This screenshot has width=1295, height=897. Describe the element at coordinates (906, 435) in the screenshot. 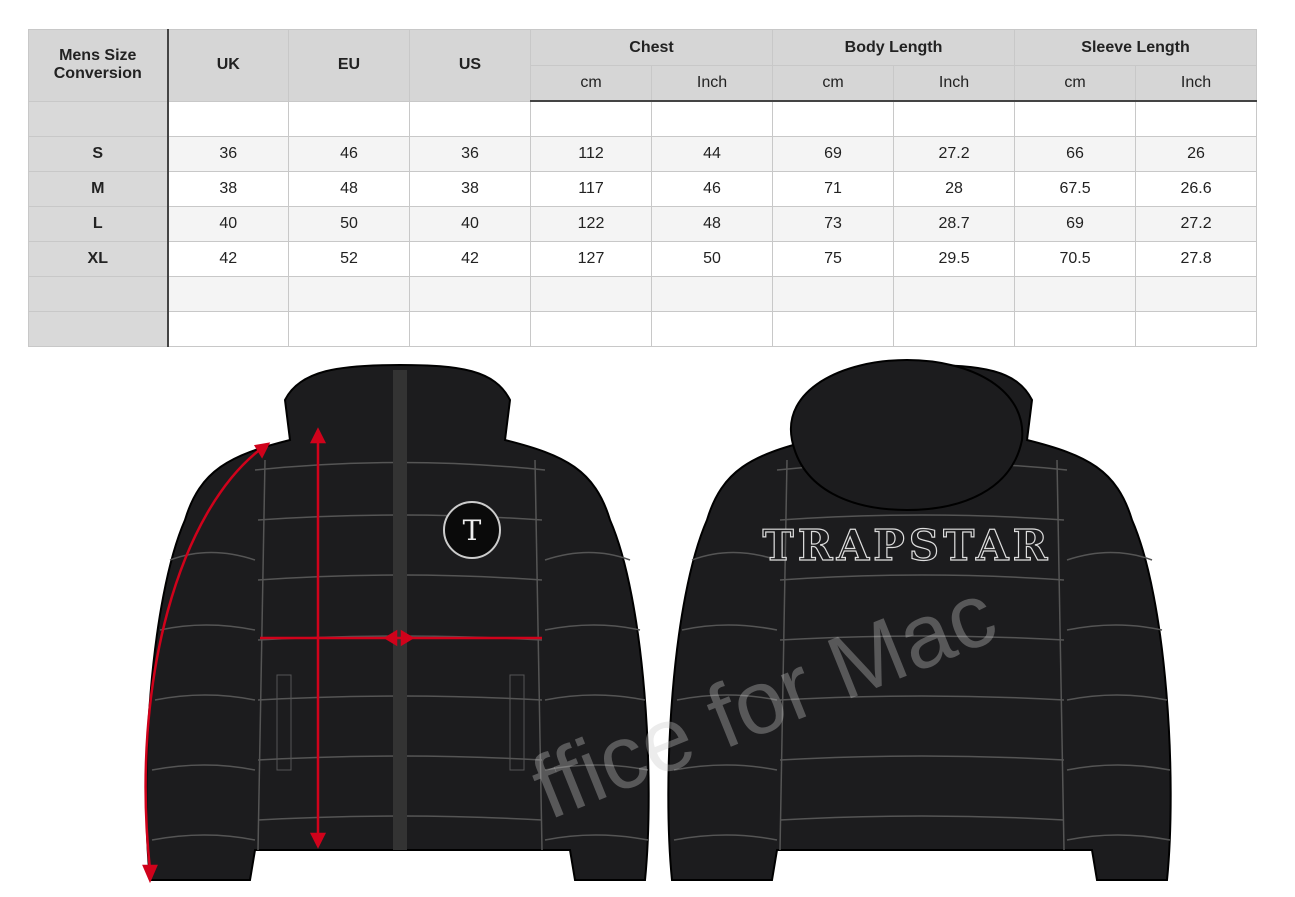

I see `hood` at that location.